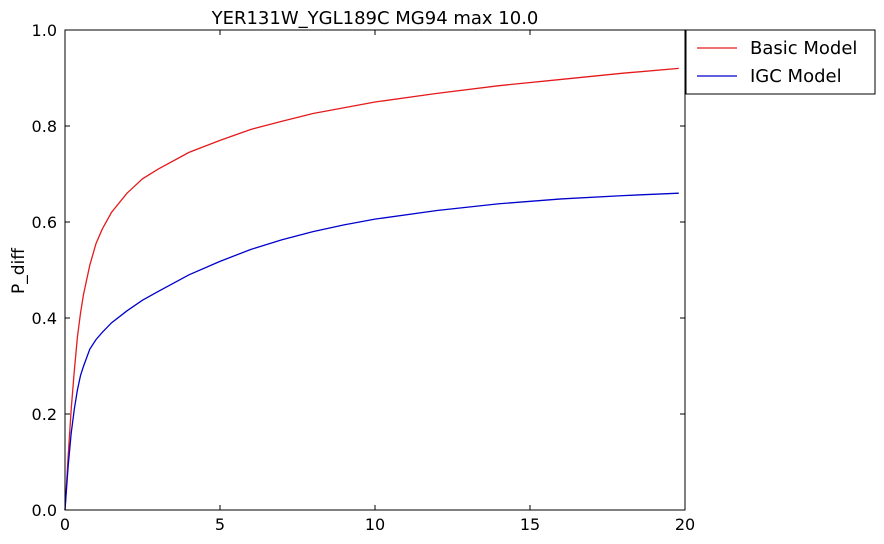  Describe the element at coordinates (44, 222) in the screenshot. I see `y-tick-label: 0.6` at that location.